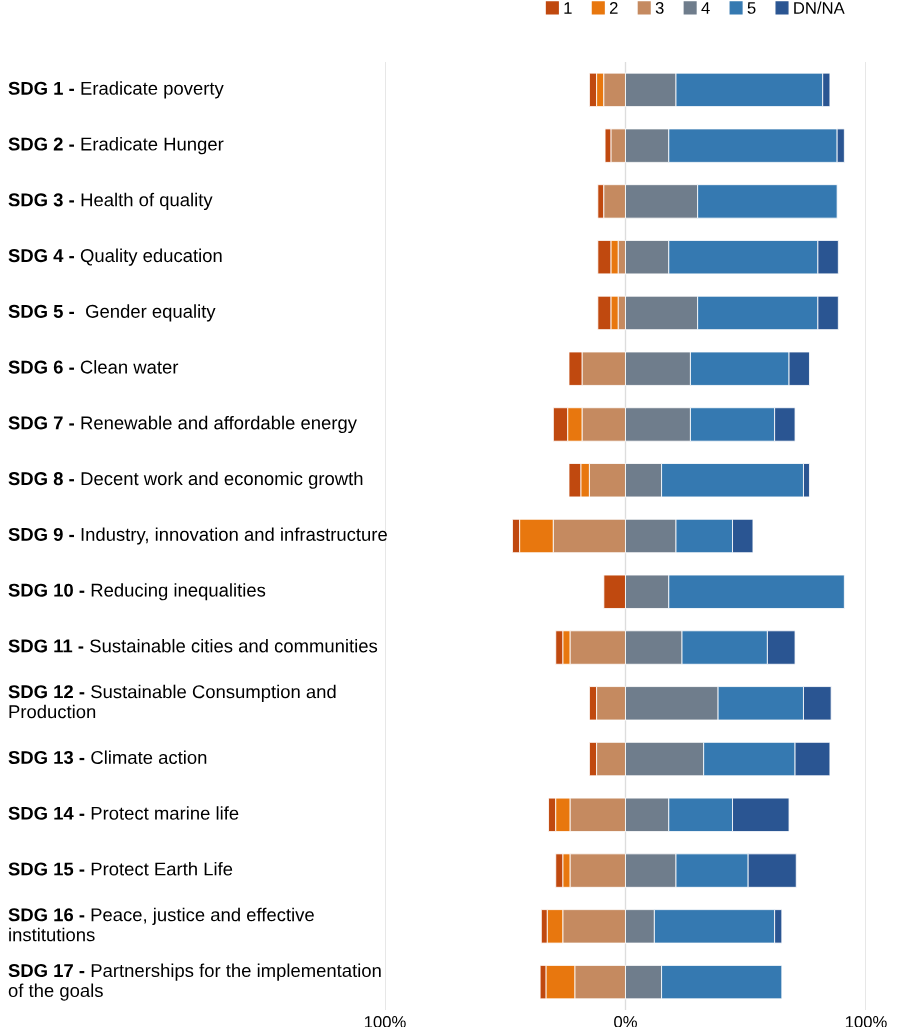 The image size is (901, 1027). What do you see at coordinates (819, 7) in the screenshot?
I see `legend-label: DN/NA` at bounding box center [819, 7].